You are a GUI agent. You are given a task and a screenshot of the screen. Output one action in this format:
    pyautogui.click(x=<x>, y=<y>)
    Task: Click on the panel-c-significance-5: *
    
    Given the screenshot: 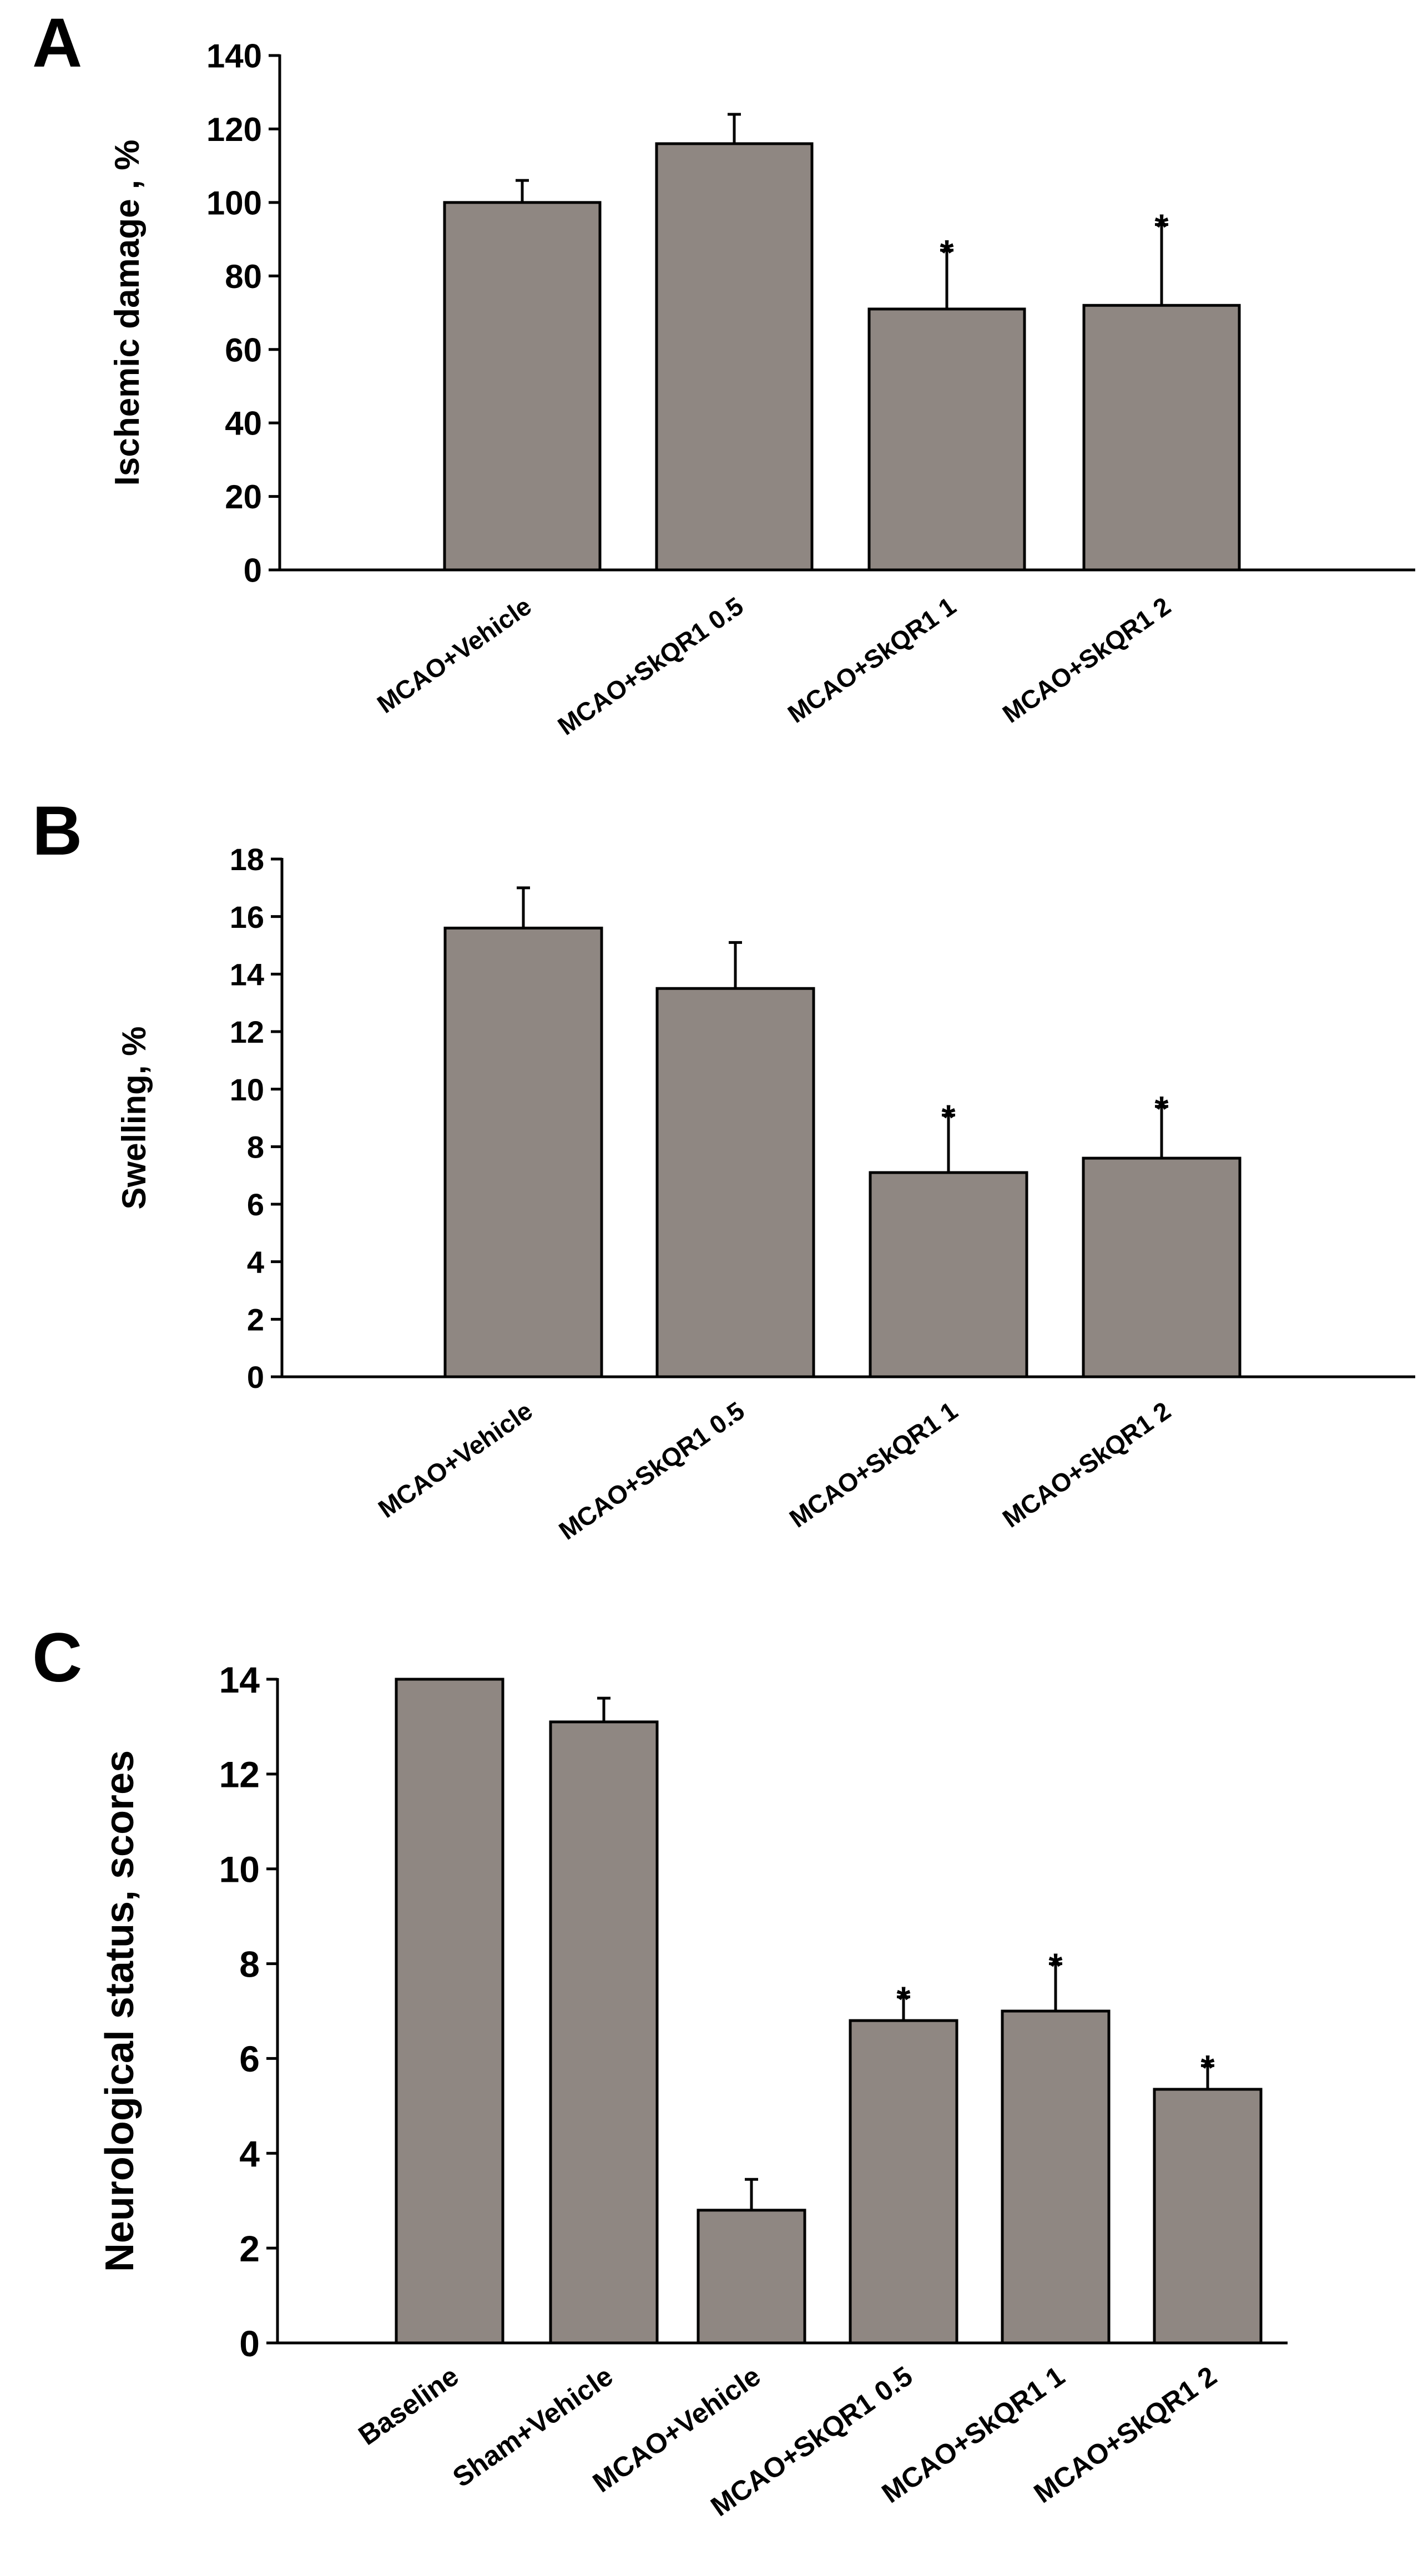 What is the action you would take?
    pyautogui.click(x=1208, y=2068)
    